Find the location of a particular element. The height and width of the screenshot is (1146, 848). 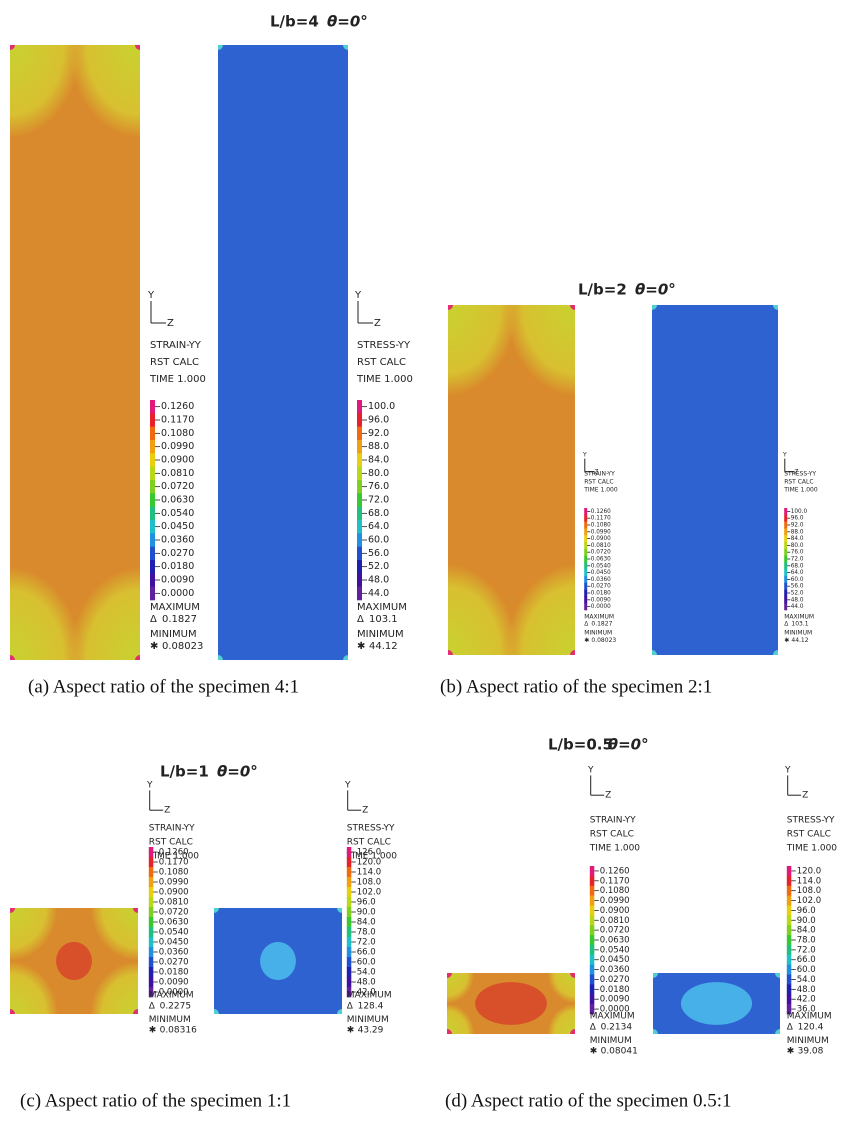

colorbar-label: 60.0 is located at coordinates (366, 963).